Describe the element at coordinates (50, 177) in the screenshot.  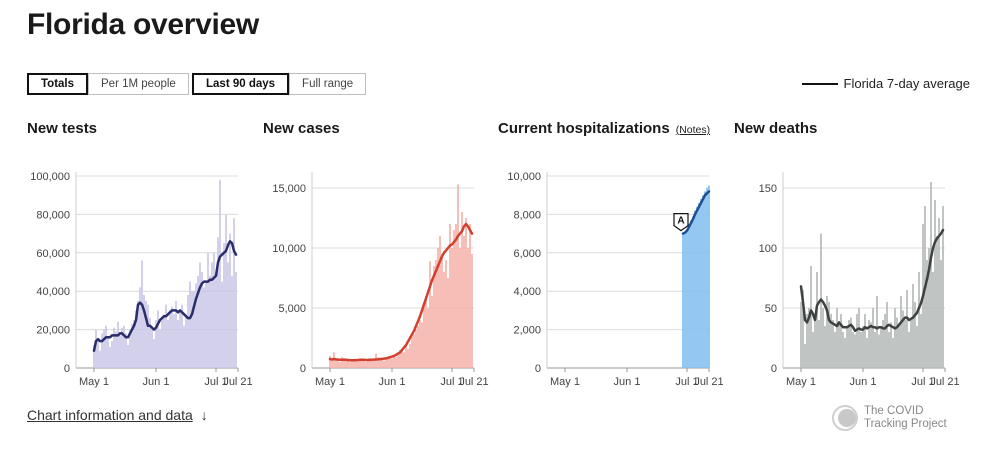
I see `y-tick-label: 100,000` at that location.